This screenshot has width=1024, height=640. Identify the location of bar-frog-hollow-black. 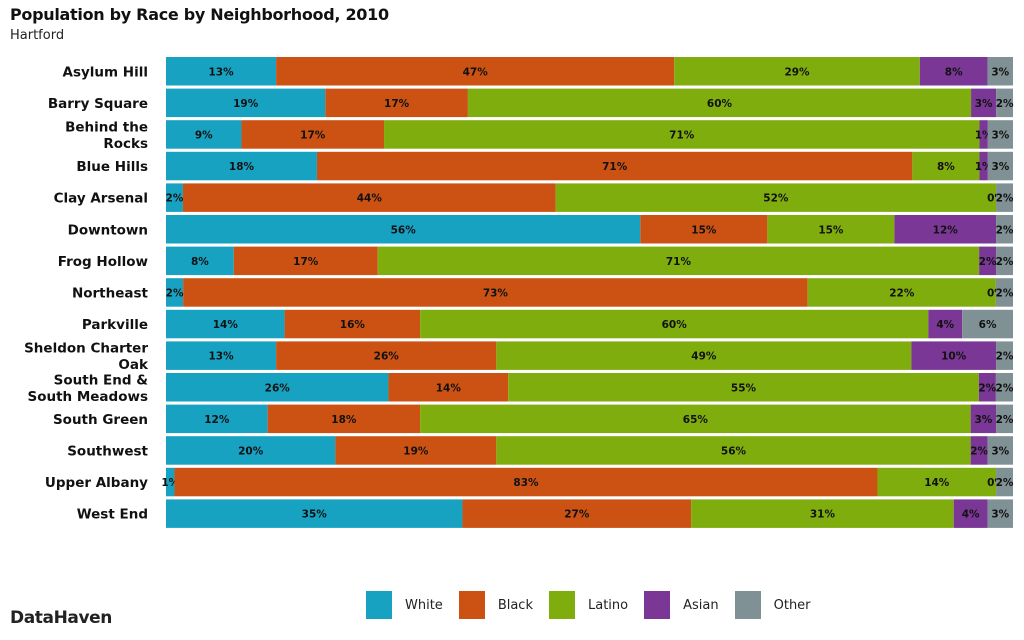
(305, 261).